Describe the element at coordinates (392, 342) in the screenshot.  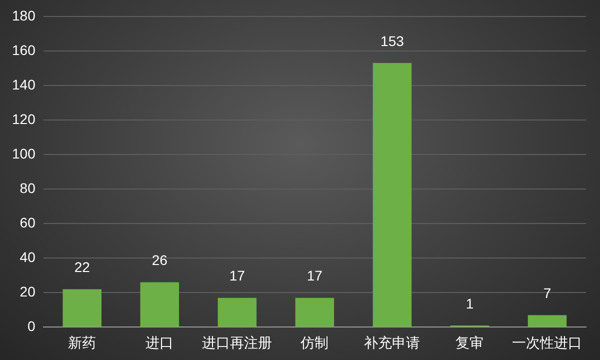
I see `x-tick-label: 补充申请` at that location.